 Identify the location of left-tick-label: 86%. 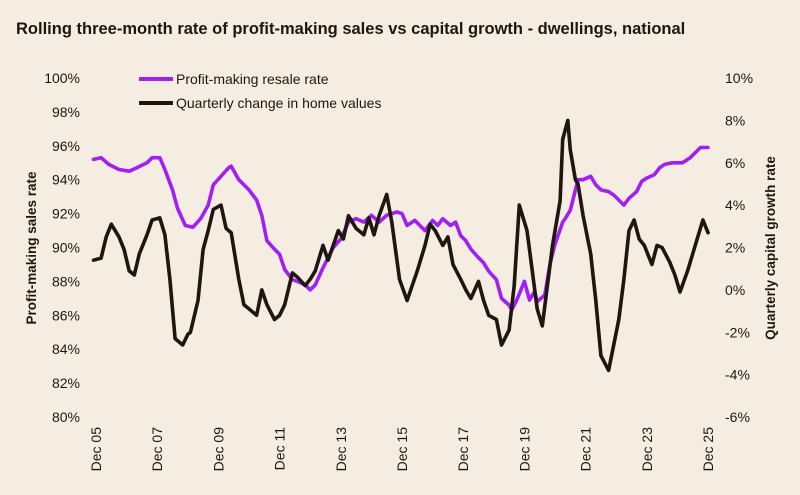
(66, 315).